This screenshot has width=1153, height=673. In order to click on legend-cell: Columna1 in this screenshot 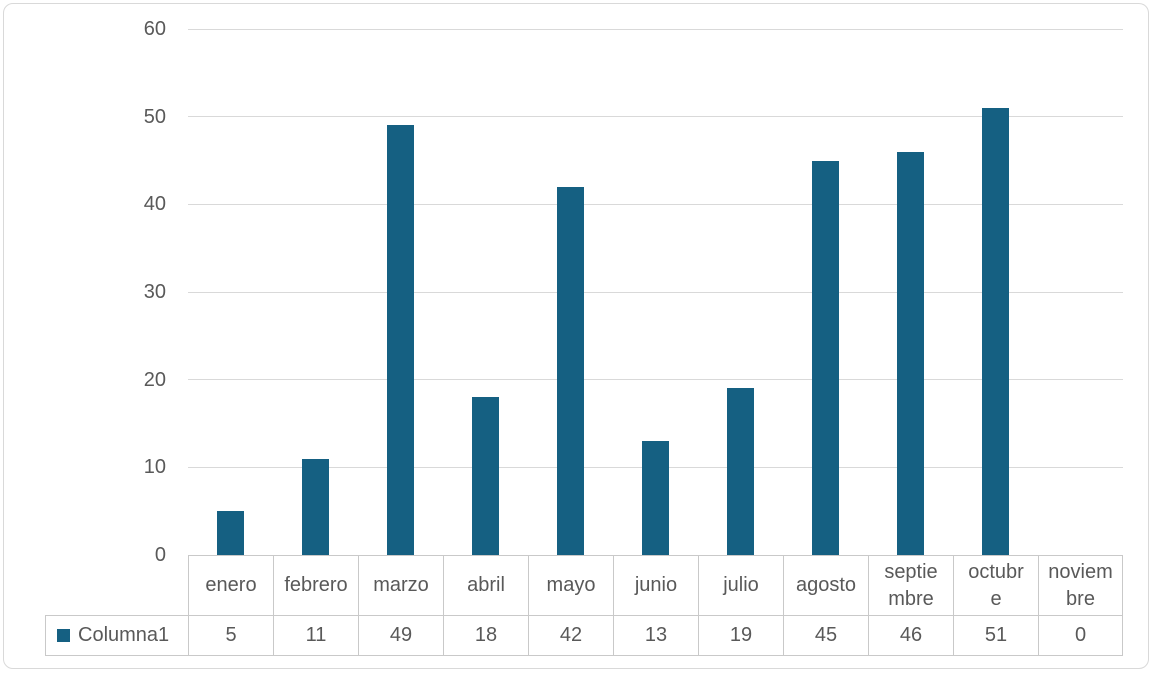, I will do `click(116, 635)`.